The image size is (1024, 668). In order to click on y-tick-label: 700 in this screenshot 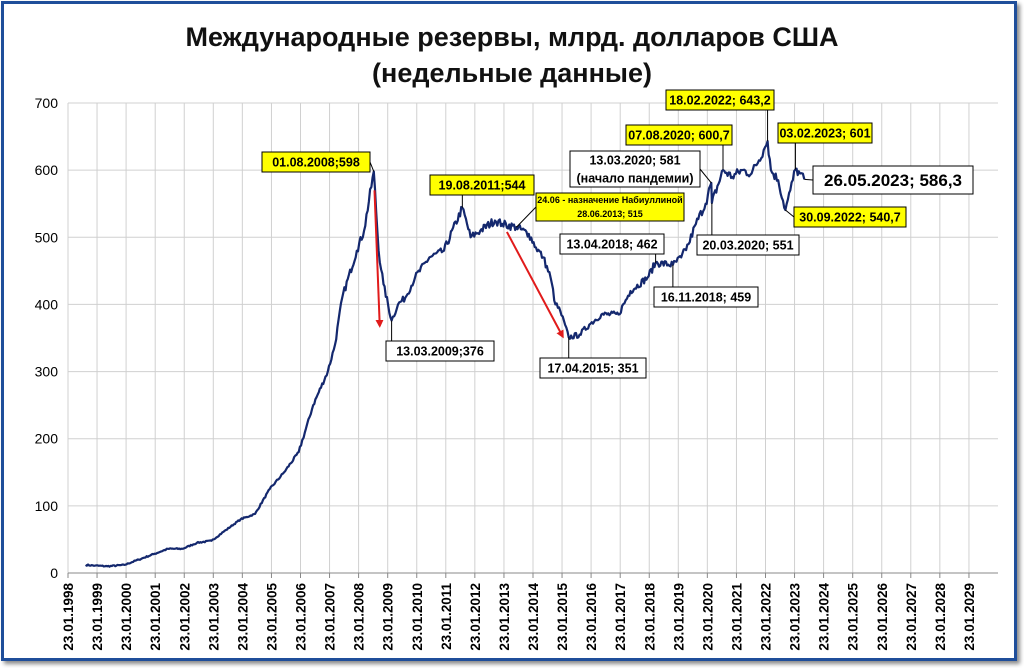, I will do `click(47, 103)`.